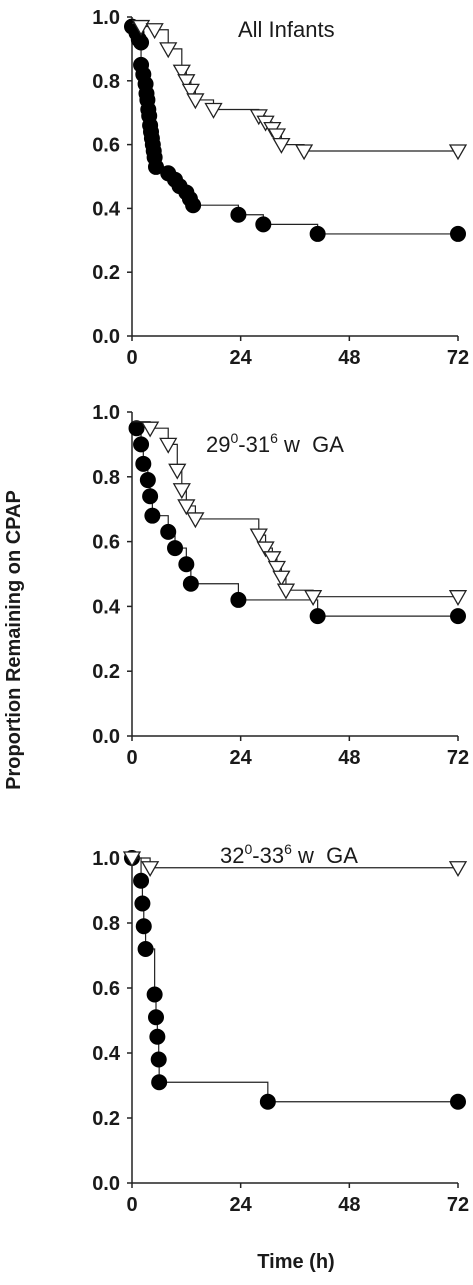  Describe the element at coordinates (14, 640) in the screenshot. I see `shared-y-axis-label: Proportion Remaining on CPAP` at that location.